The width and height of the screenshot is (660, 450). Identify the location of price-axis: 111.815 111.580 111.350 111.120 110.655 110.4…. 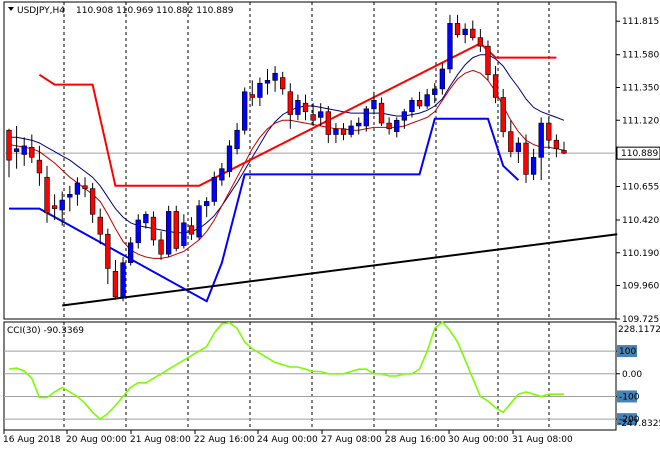
(638, 171).